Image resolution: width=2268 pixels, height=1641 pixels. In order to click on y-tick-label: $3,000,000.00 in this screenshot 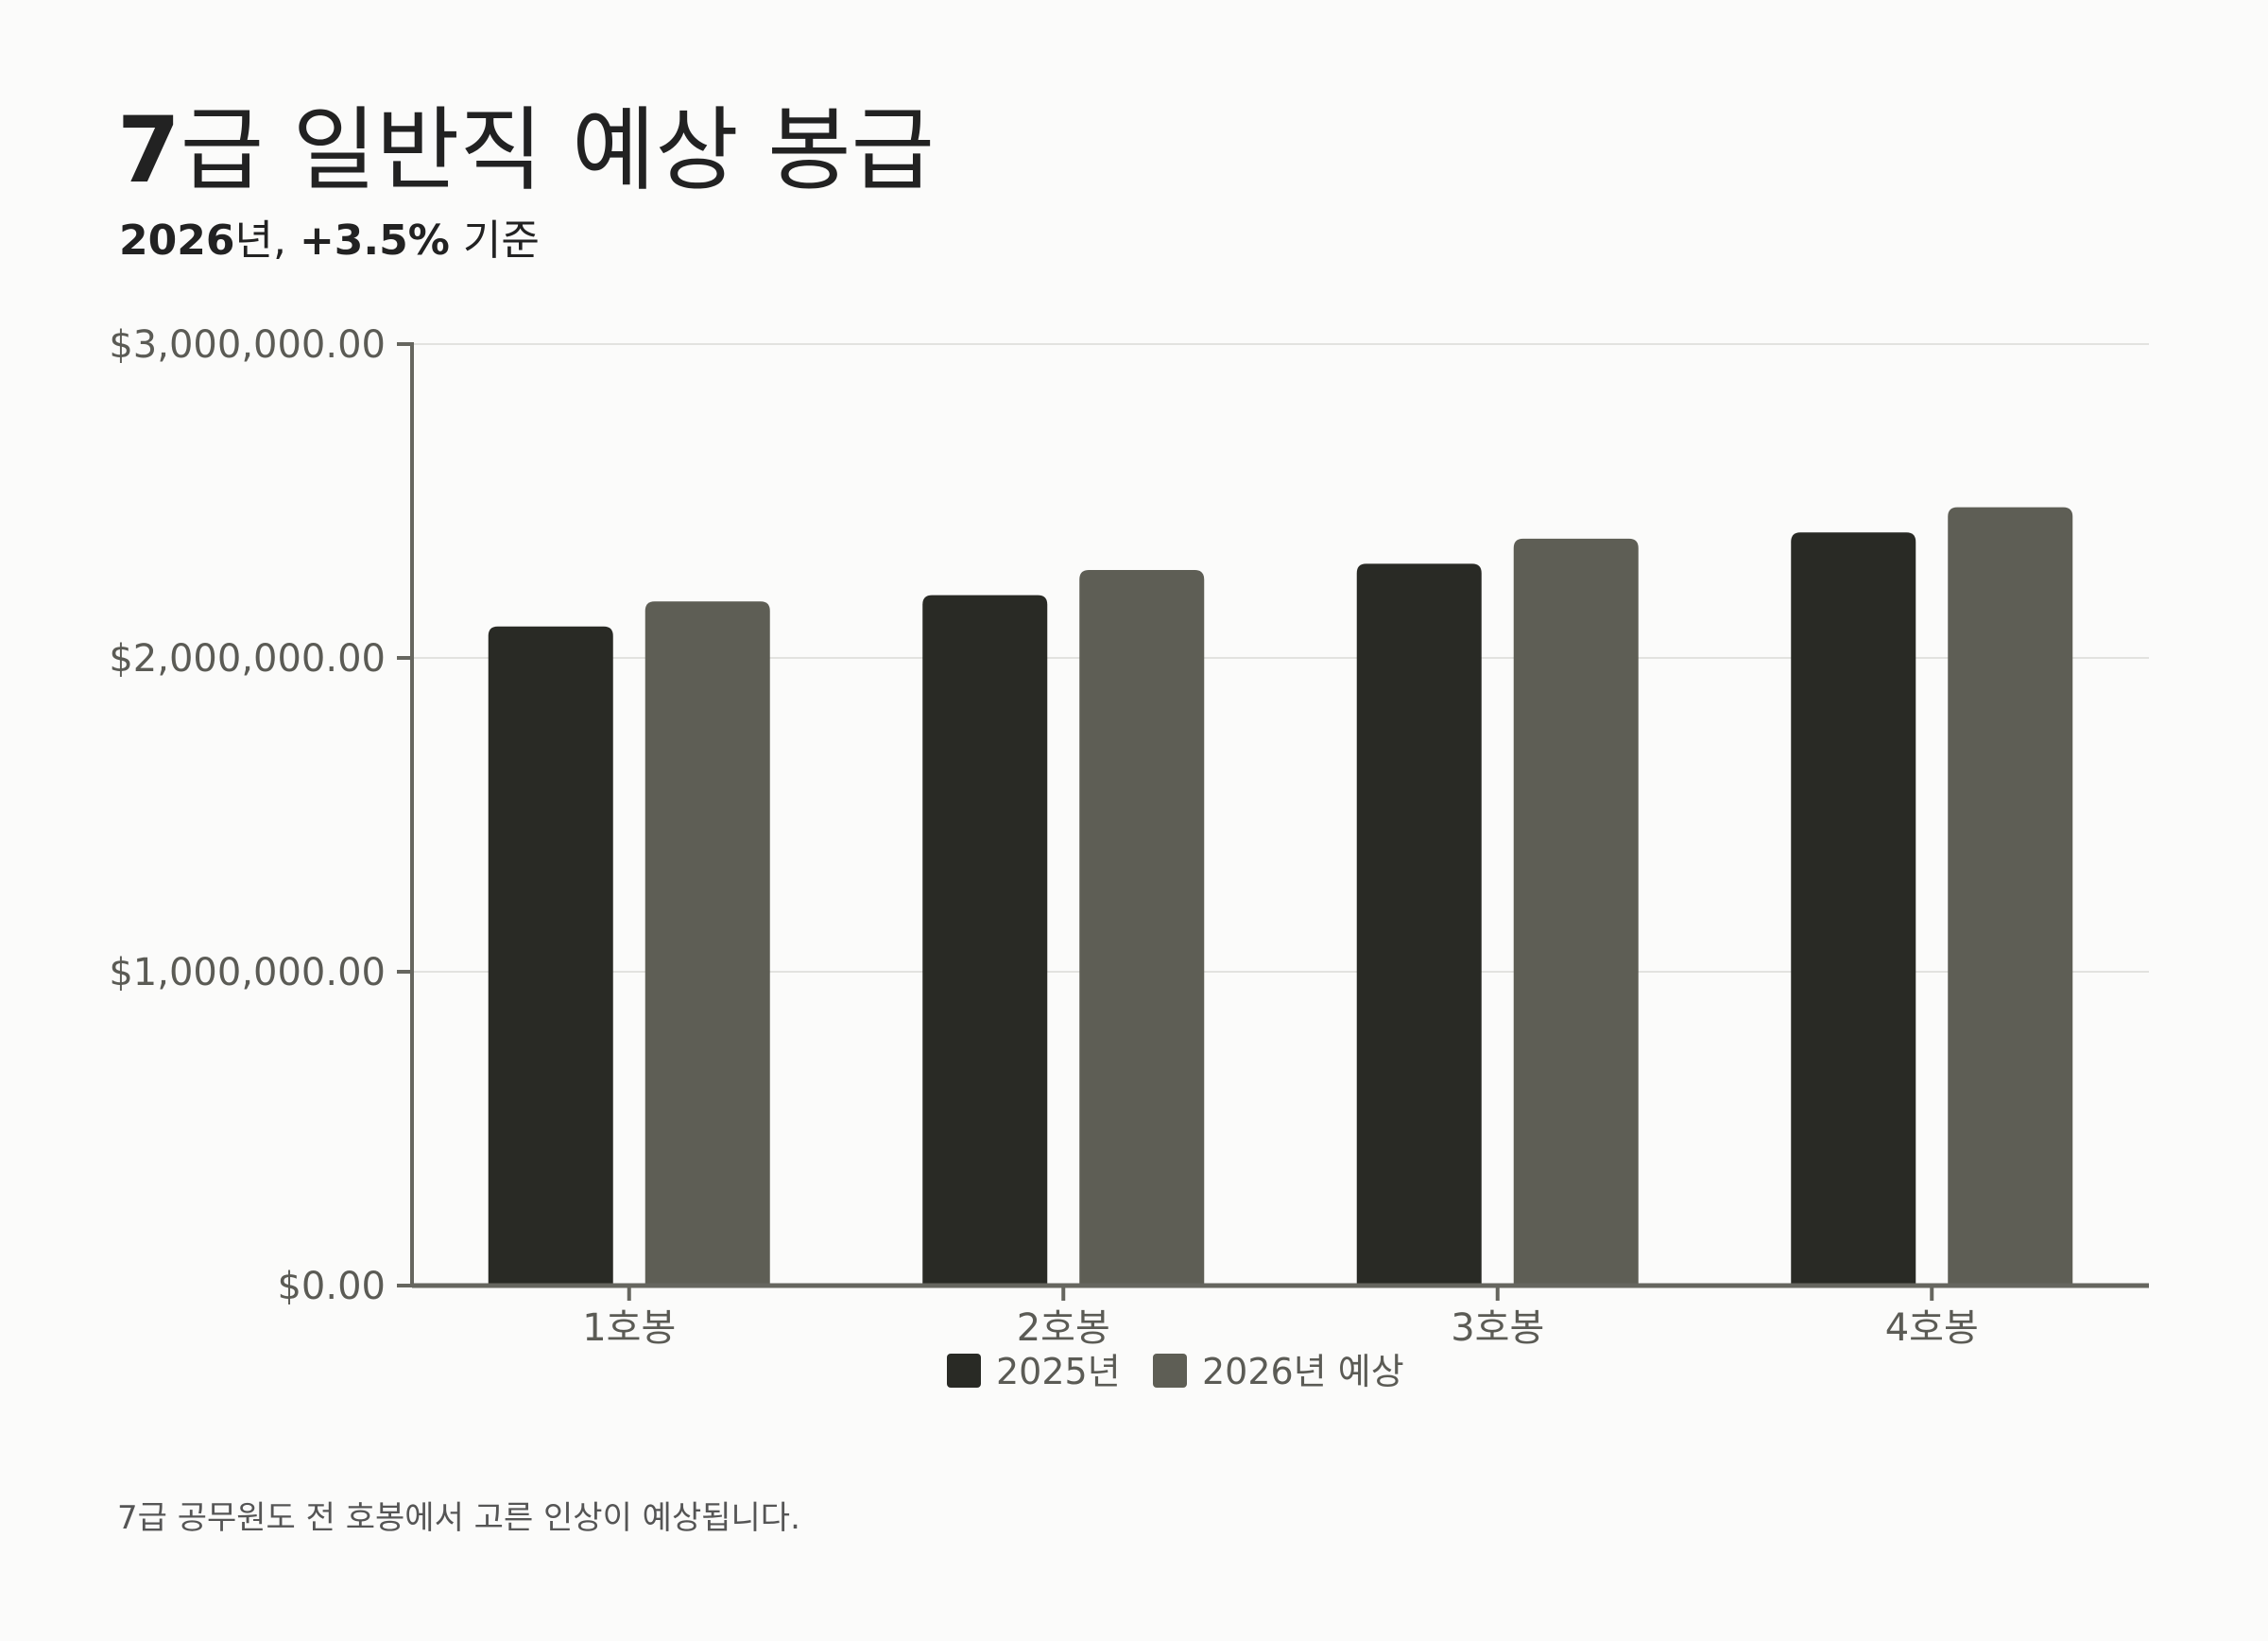, I will do `click(247, 345)`.